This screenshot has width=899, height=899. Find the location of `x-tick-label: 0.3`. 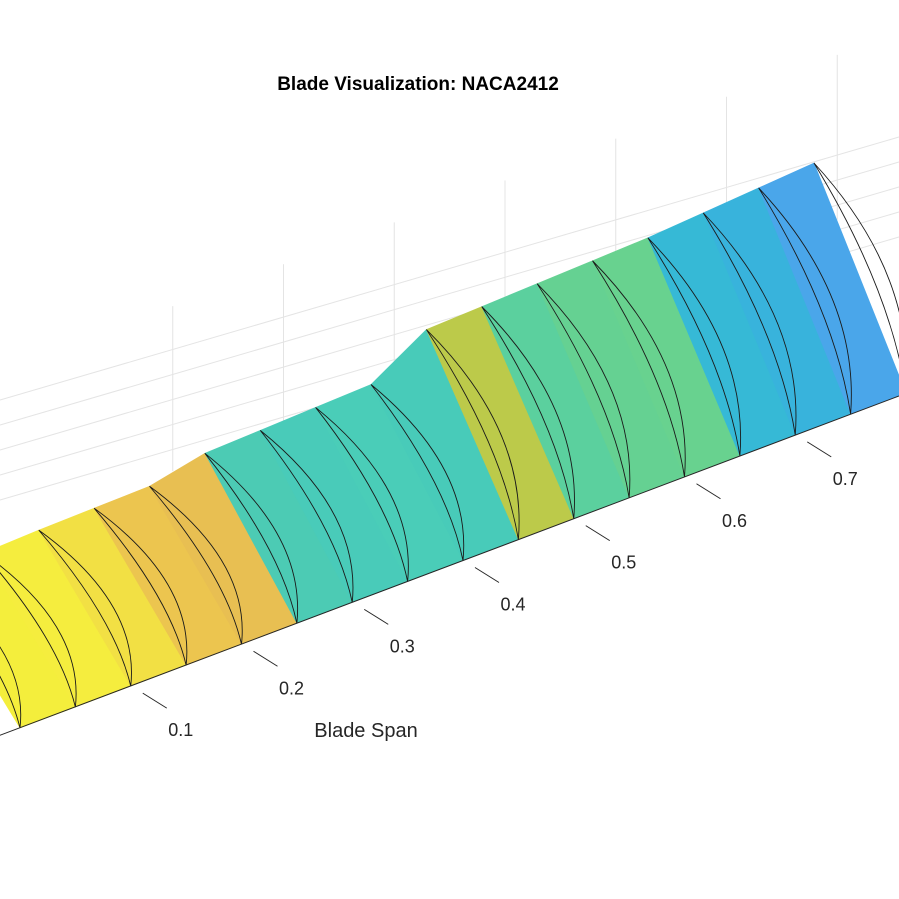

x-tick-label: 0.3 is located at coordinates (402, 646).